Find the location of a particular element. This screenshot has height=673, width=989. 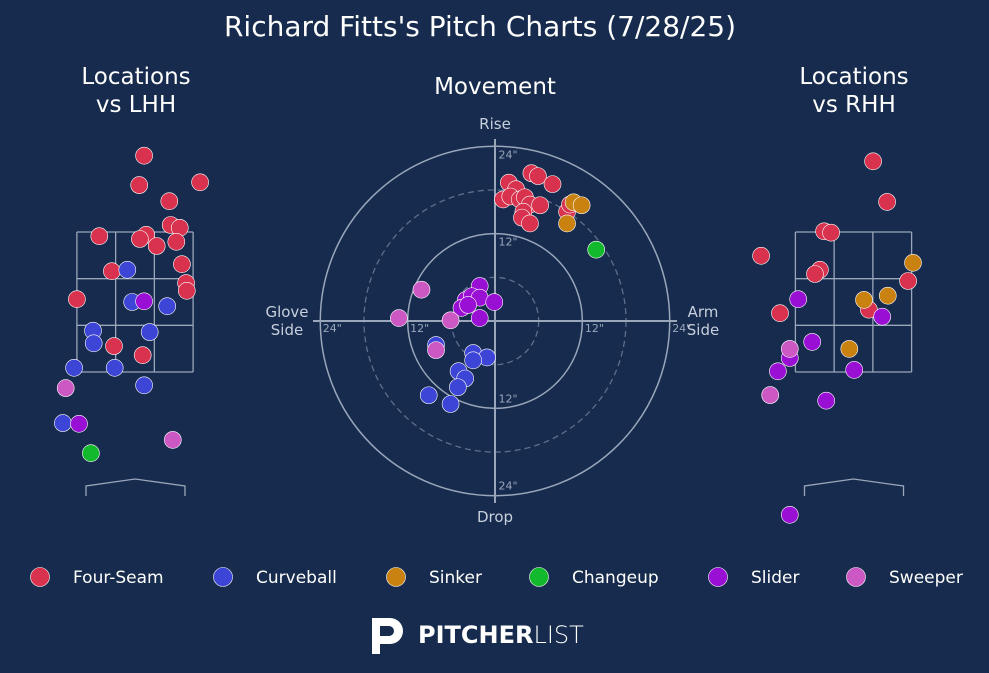

panel-title: Locations vs RHH is located at coordinates (854, 91).